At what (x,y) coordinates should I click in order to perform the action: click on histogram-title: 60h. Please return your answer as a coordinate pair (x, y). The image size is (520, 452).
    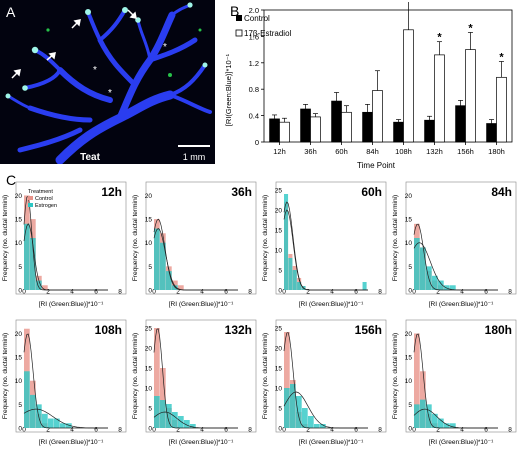
    Looking at the image, I should click on (371, 192).